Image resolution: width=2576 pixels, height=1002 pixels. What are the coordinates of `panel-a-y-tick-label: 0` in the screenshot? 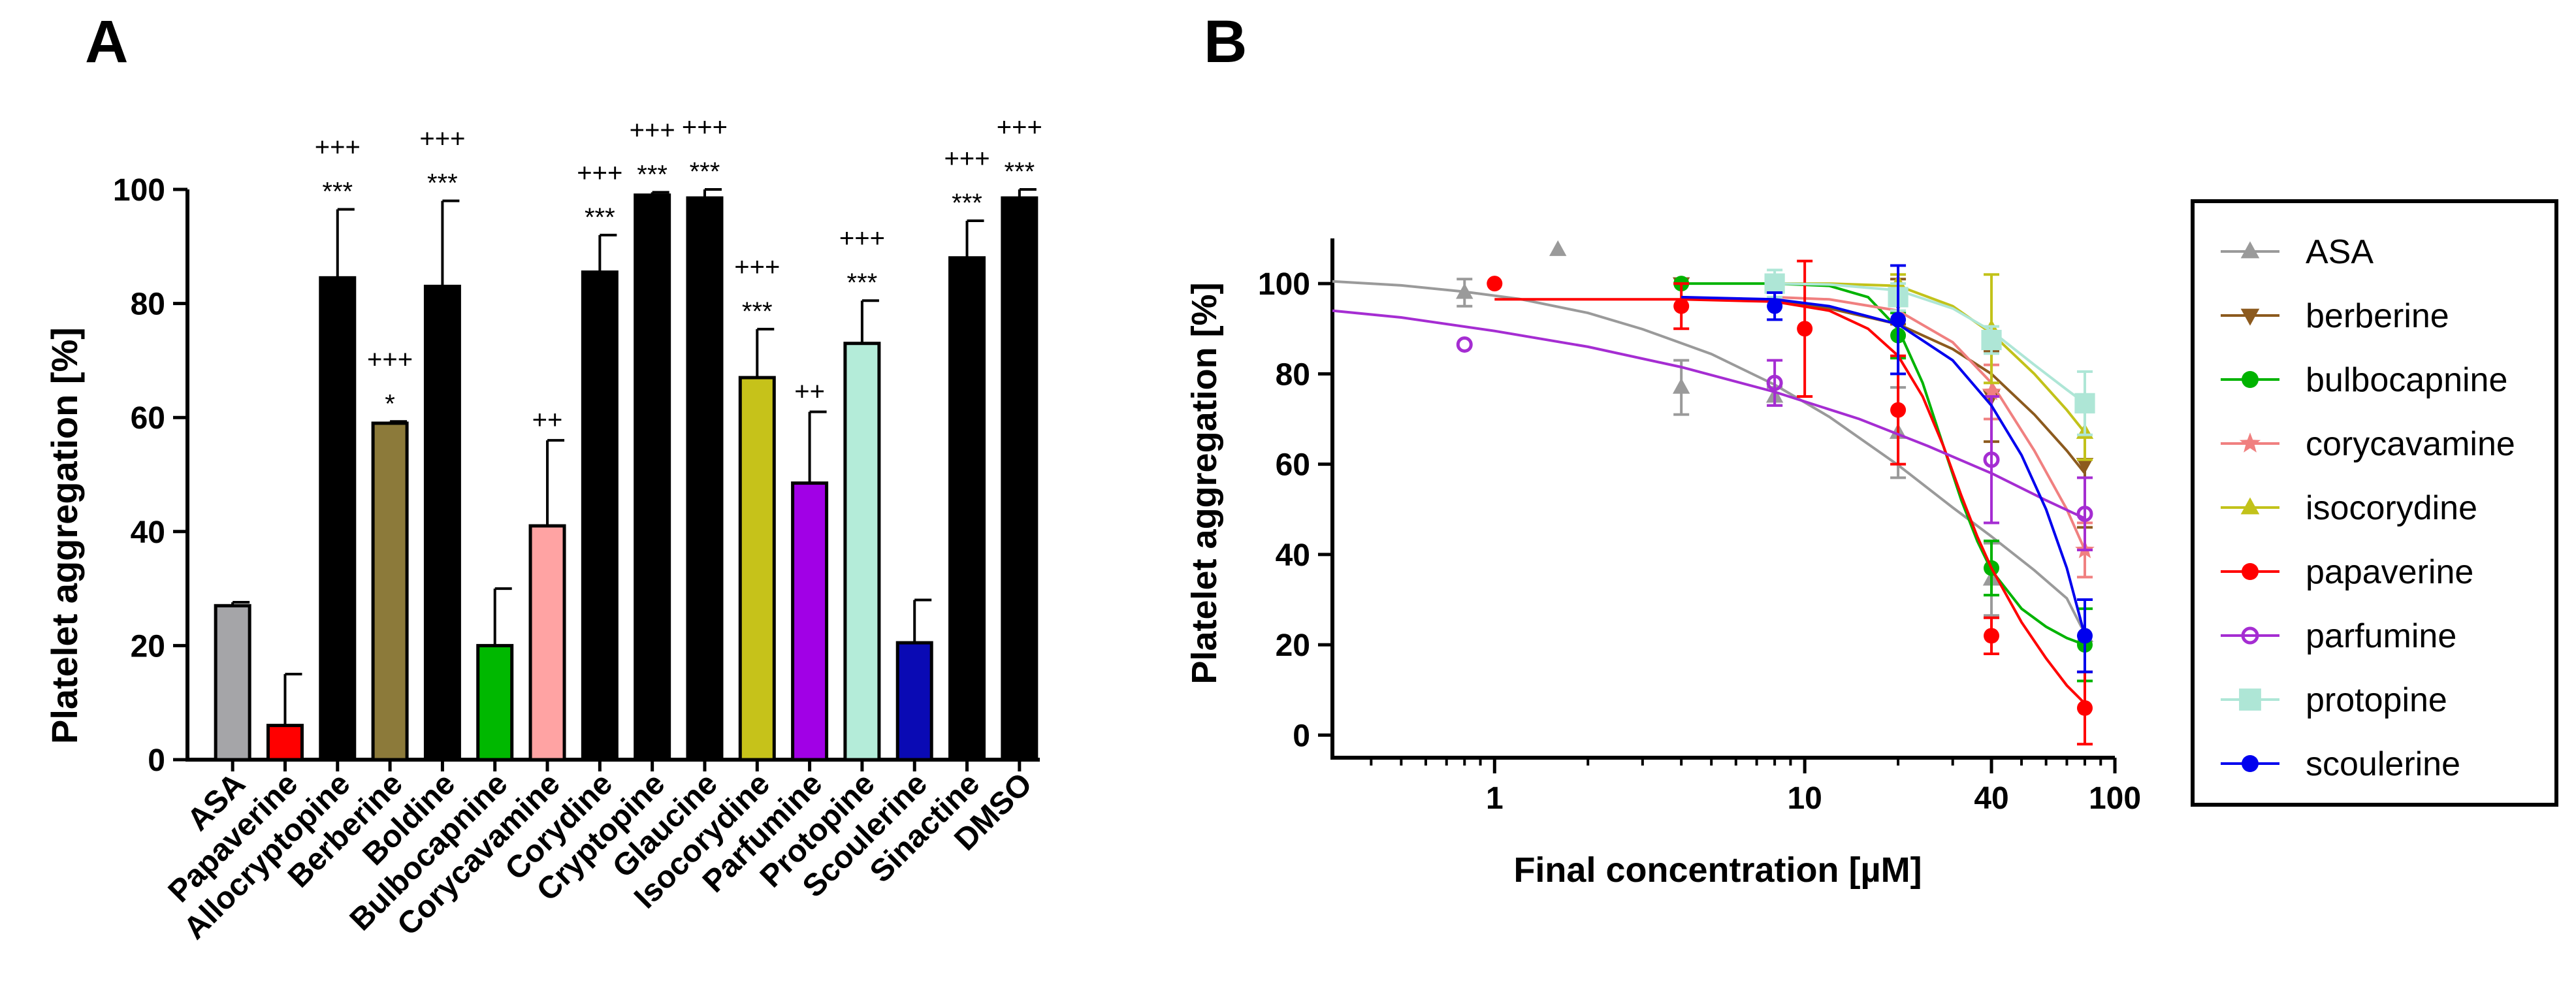 It's located at (156, 760).